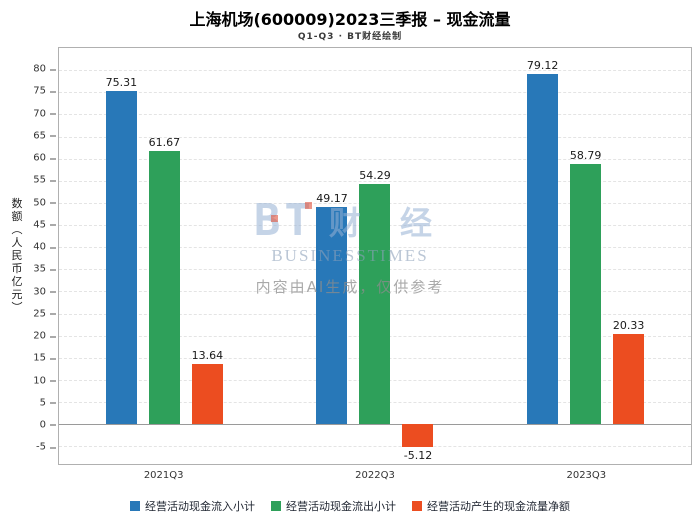 Image resolution: width=700 pixels, height=524 pixels. Describe the element at coordinates (341, 506) in the screenshot. I see `legend-label: 经营活动现金流出小计` at that location.